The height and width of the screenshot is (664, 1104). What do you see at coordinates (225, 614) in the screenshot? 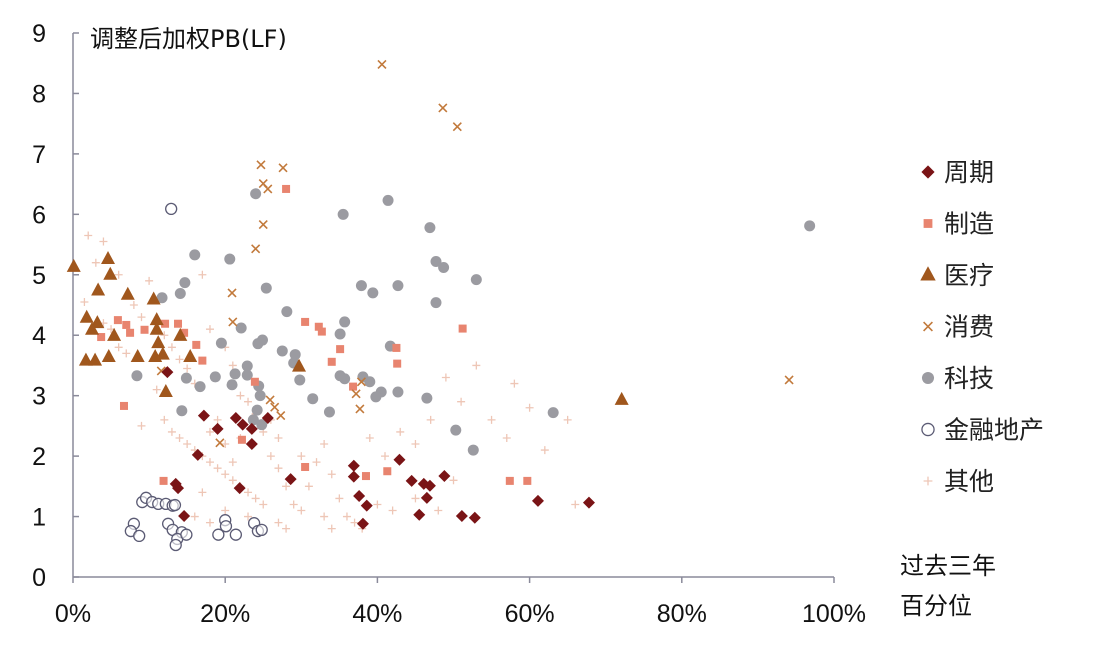
I see `x-tick-label: 20%` at bounding box center [225, 614].